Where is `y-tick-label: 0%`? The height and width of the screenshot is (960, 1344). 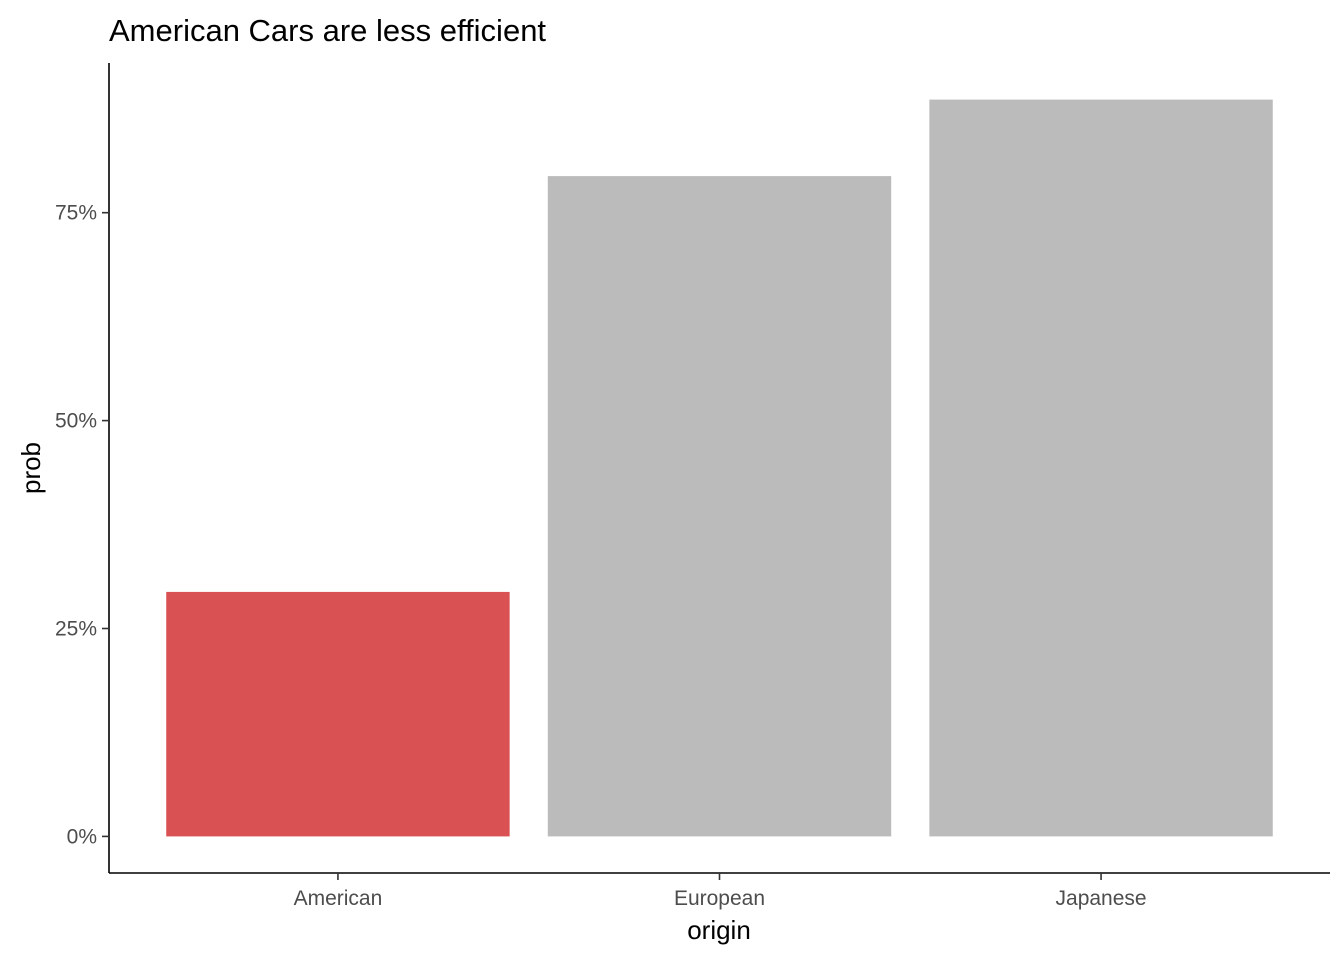 y-tick-label: 0% is located at coordinates (82, 836).